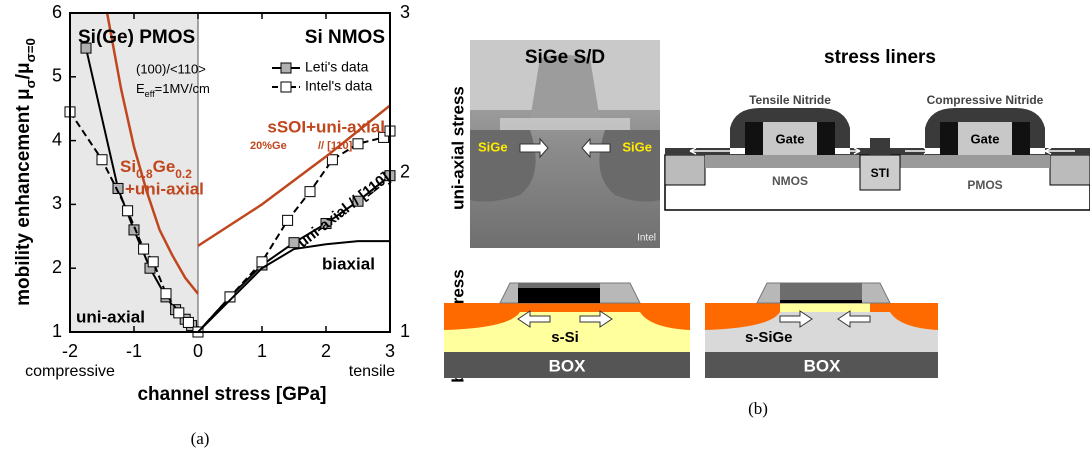 The width and height of the screenshot is (1090, 459). What do you see at coordinates (405, 331) in the screenshot?
I see `y2-tick-label: 1` at bounding box center [405, 331].